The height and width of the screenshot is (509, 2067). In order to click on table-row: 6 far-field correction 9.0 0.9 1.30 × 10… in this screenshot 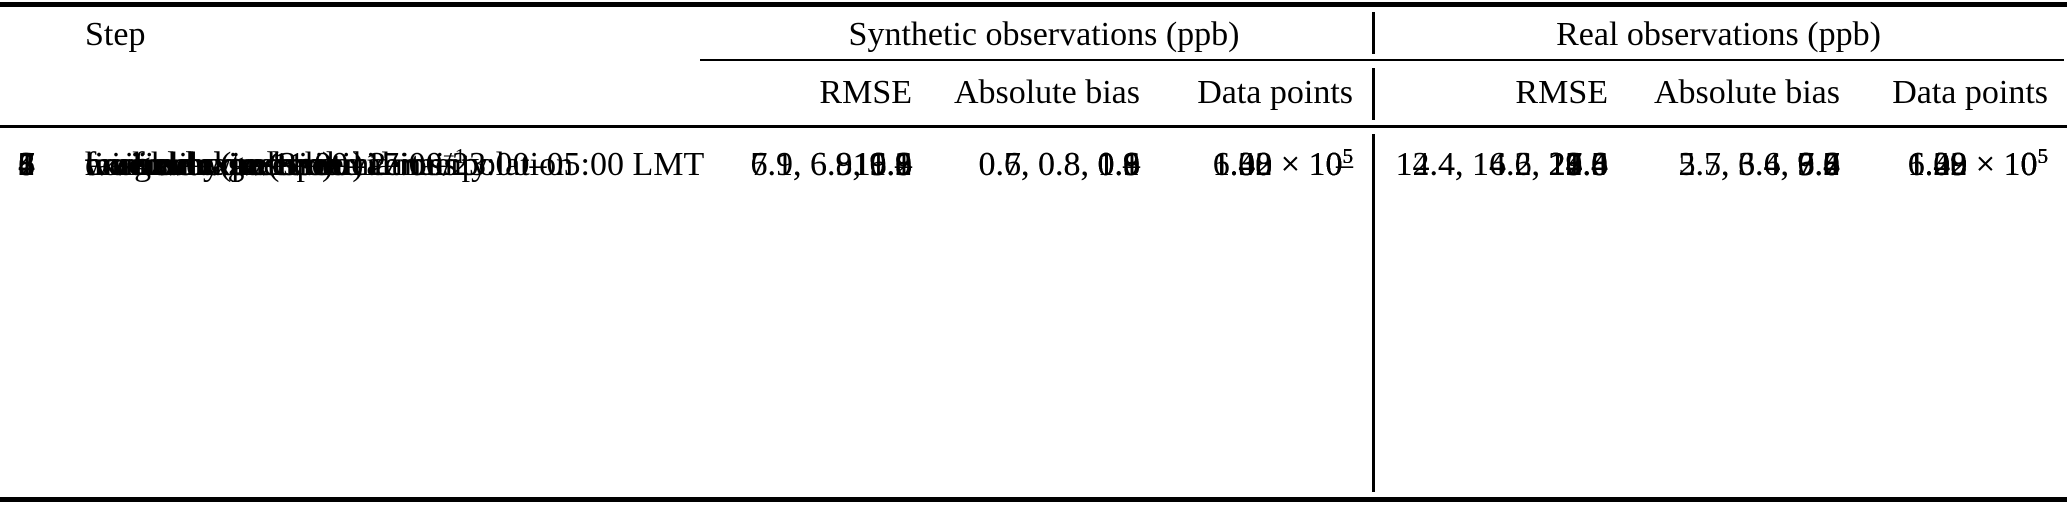, I will do `click(1033, 165)`.